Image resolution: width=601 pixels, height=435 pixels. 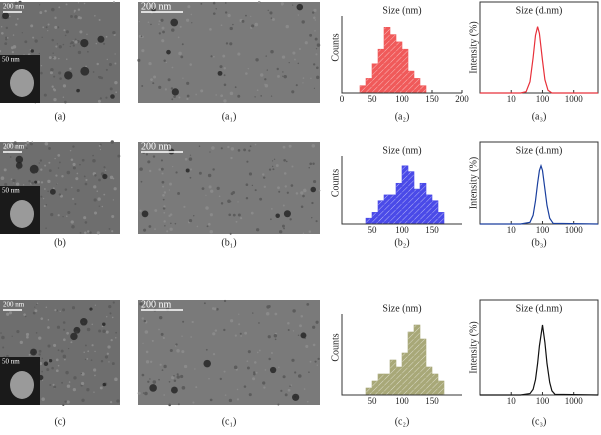 I want to click on x-tick-label: 150, so click(x=432, y=230).